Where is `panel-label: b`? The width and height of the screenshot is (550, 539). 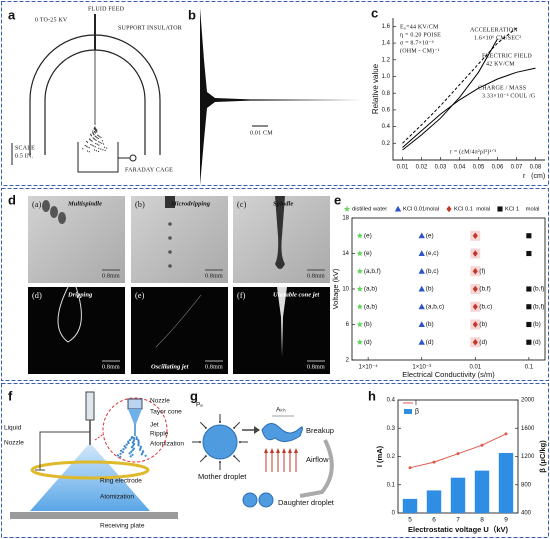 panel-label: b is located at coordinates (192, 14).